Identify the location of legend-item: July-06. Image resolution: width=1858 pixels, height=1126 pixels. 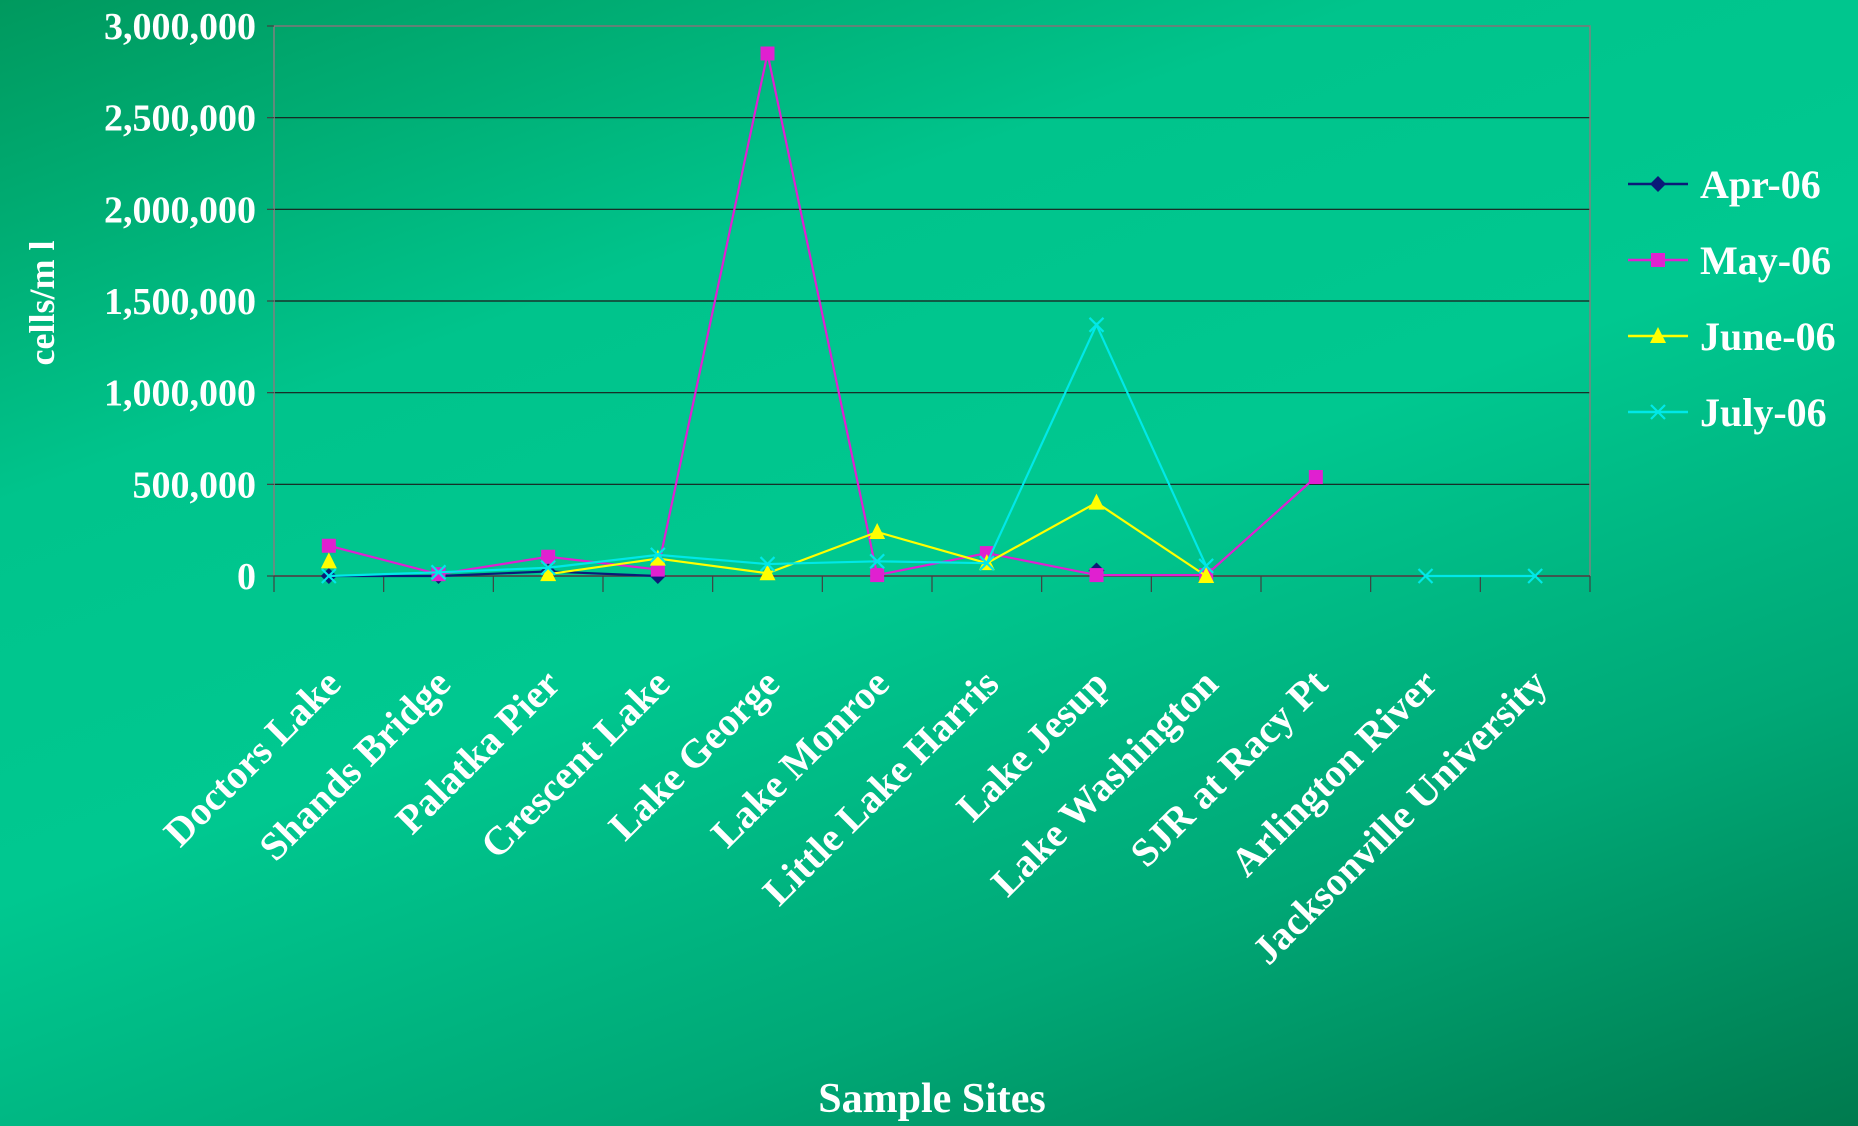
(1727, 412).